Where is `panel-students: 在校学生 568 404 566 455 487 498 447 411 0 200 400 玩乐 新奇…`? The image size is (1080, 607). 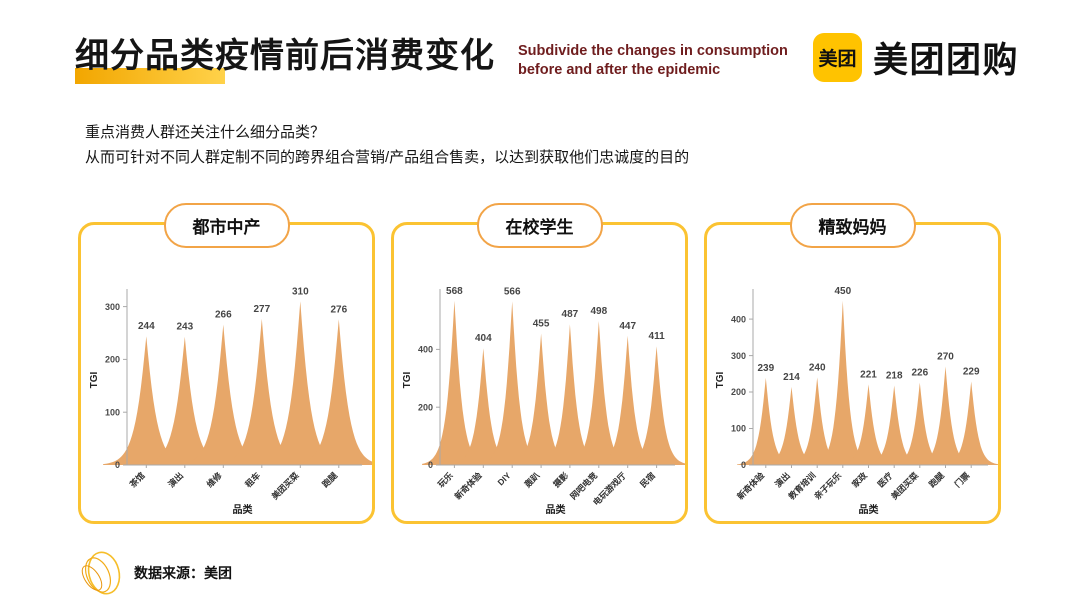
panel-students: 在校学生 568 404 566 455 487 498 447 411 0 200 400 玩乐 新奇… is located at coordinates (539, 363).